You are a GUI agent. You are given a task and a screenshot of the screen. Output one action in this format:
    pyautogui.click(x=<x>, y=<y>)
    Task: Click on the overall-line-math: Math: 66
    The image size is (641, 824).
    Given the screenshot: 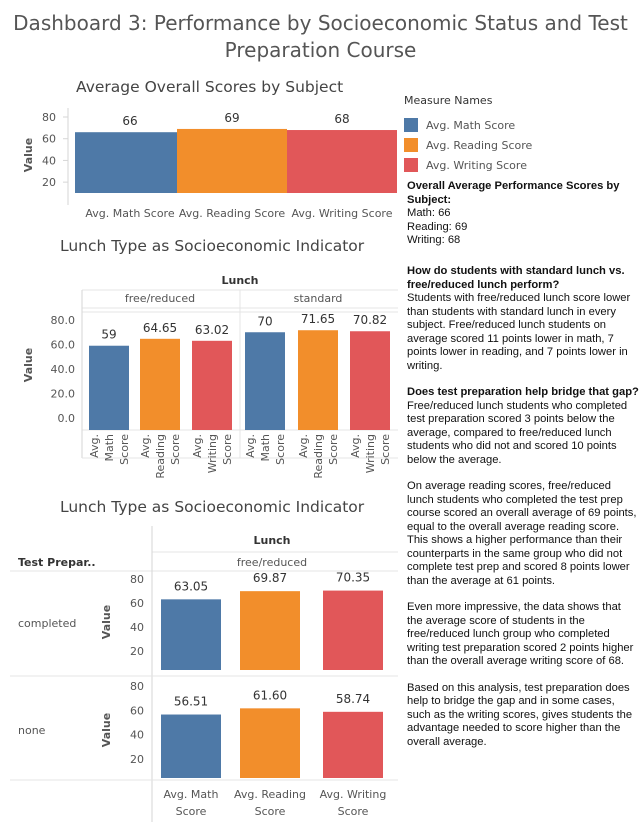 What is the action you would take?
    pyautogui.click(x=429, y=213)
    